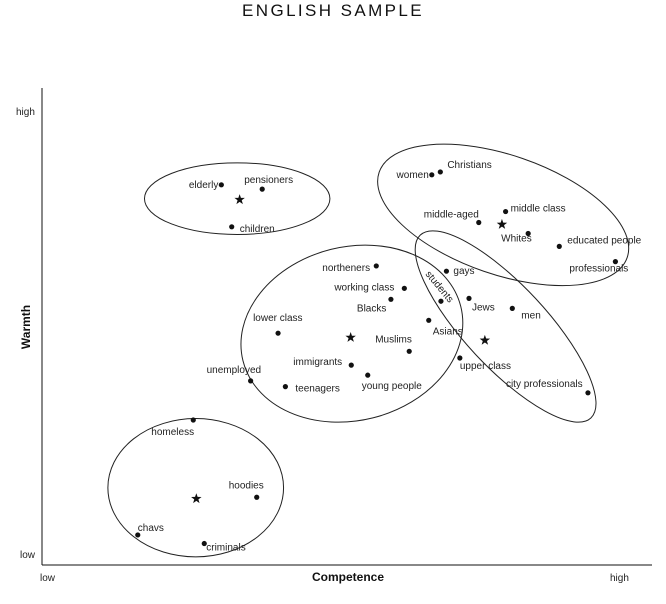 The height and width of the screenshot is (604, 666). Describe the element at coordinates (598, 269) in the screenshot. I see `point-label-9: professionals` at that location.